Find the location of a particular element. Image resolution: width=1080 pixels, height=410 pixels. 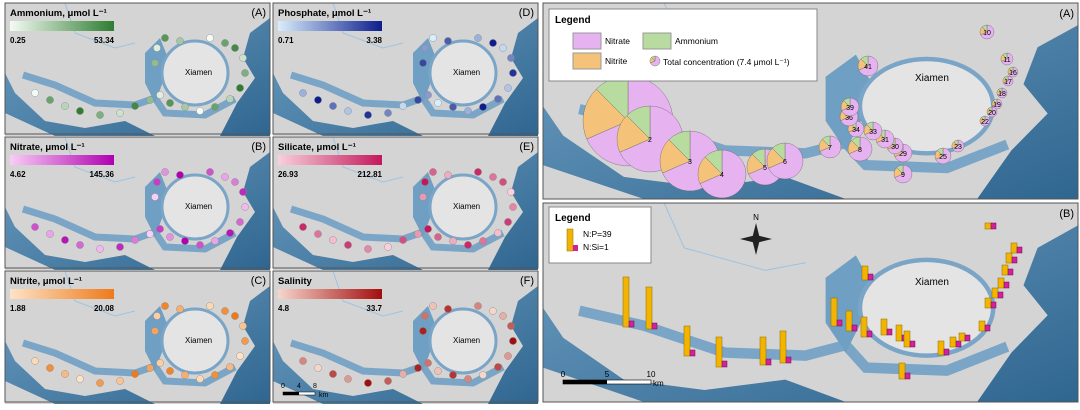

station-label: 33 is located at coordinates (873, 132).